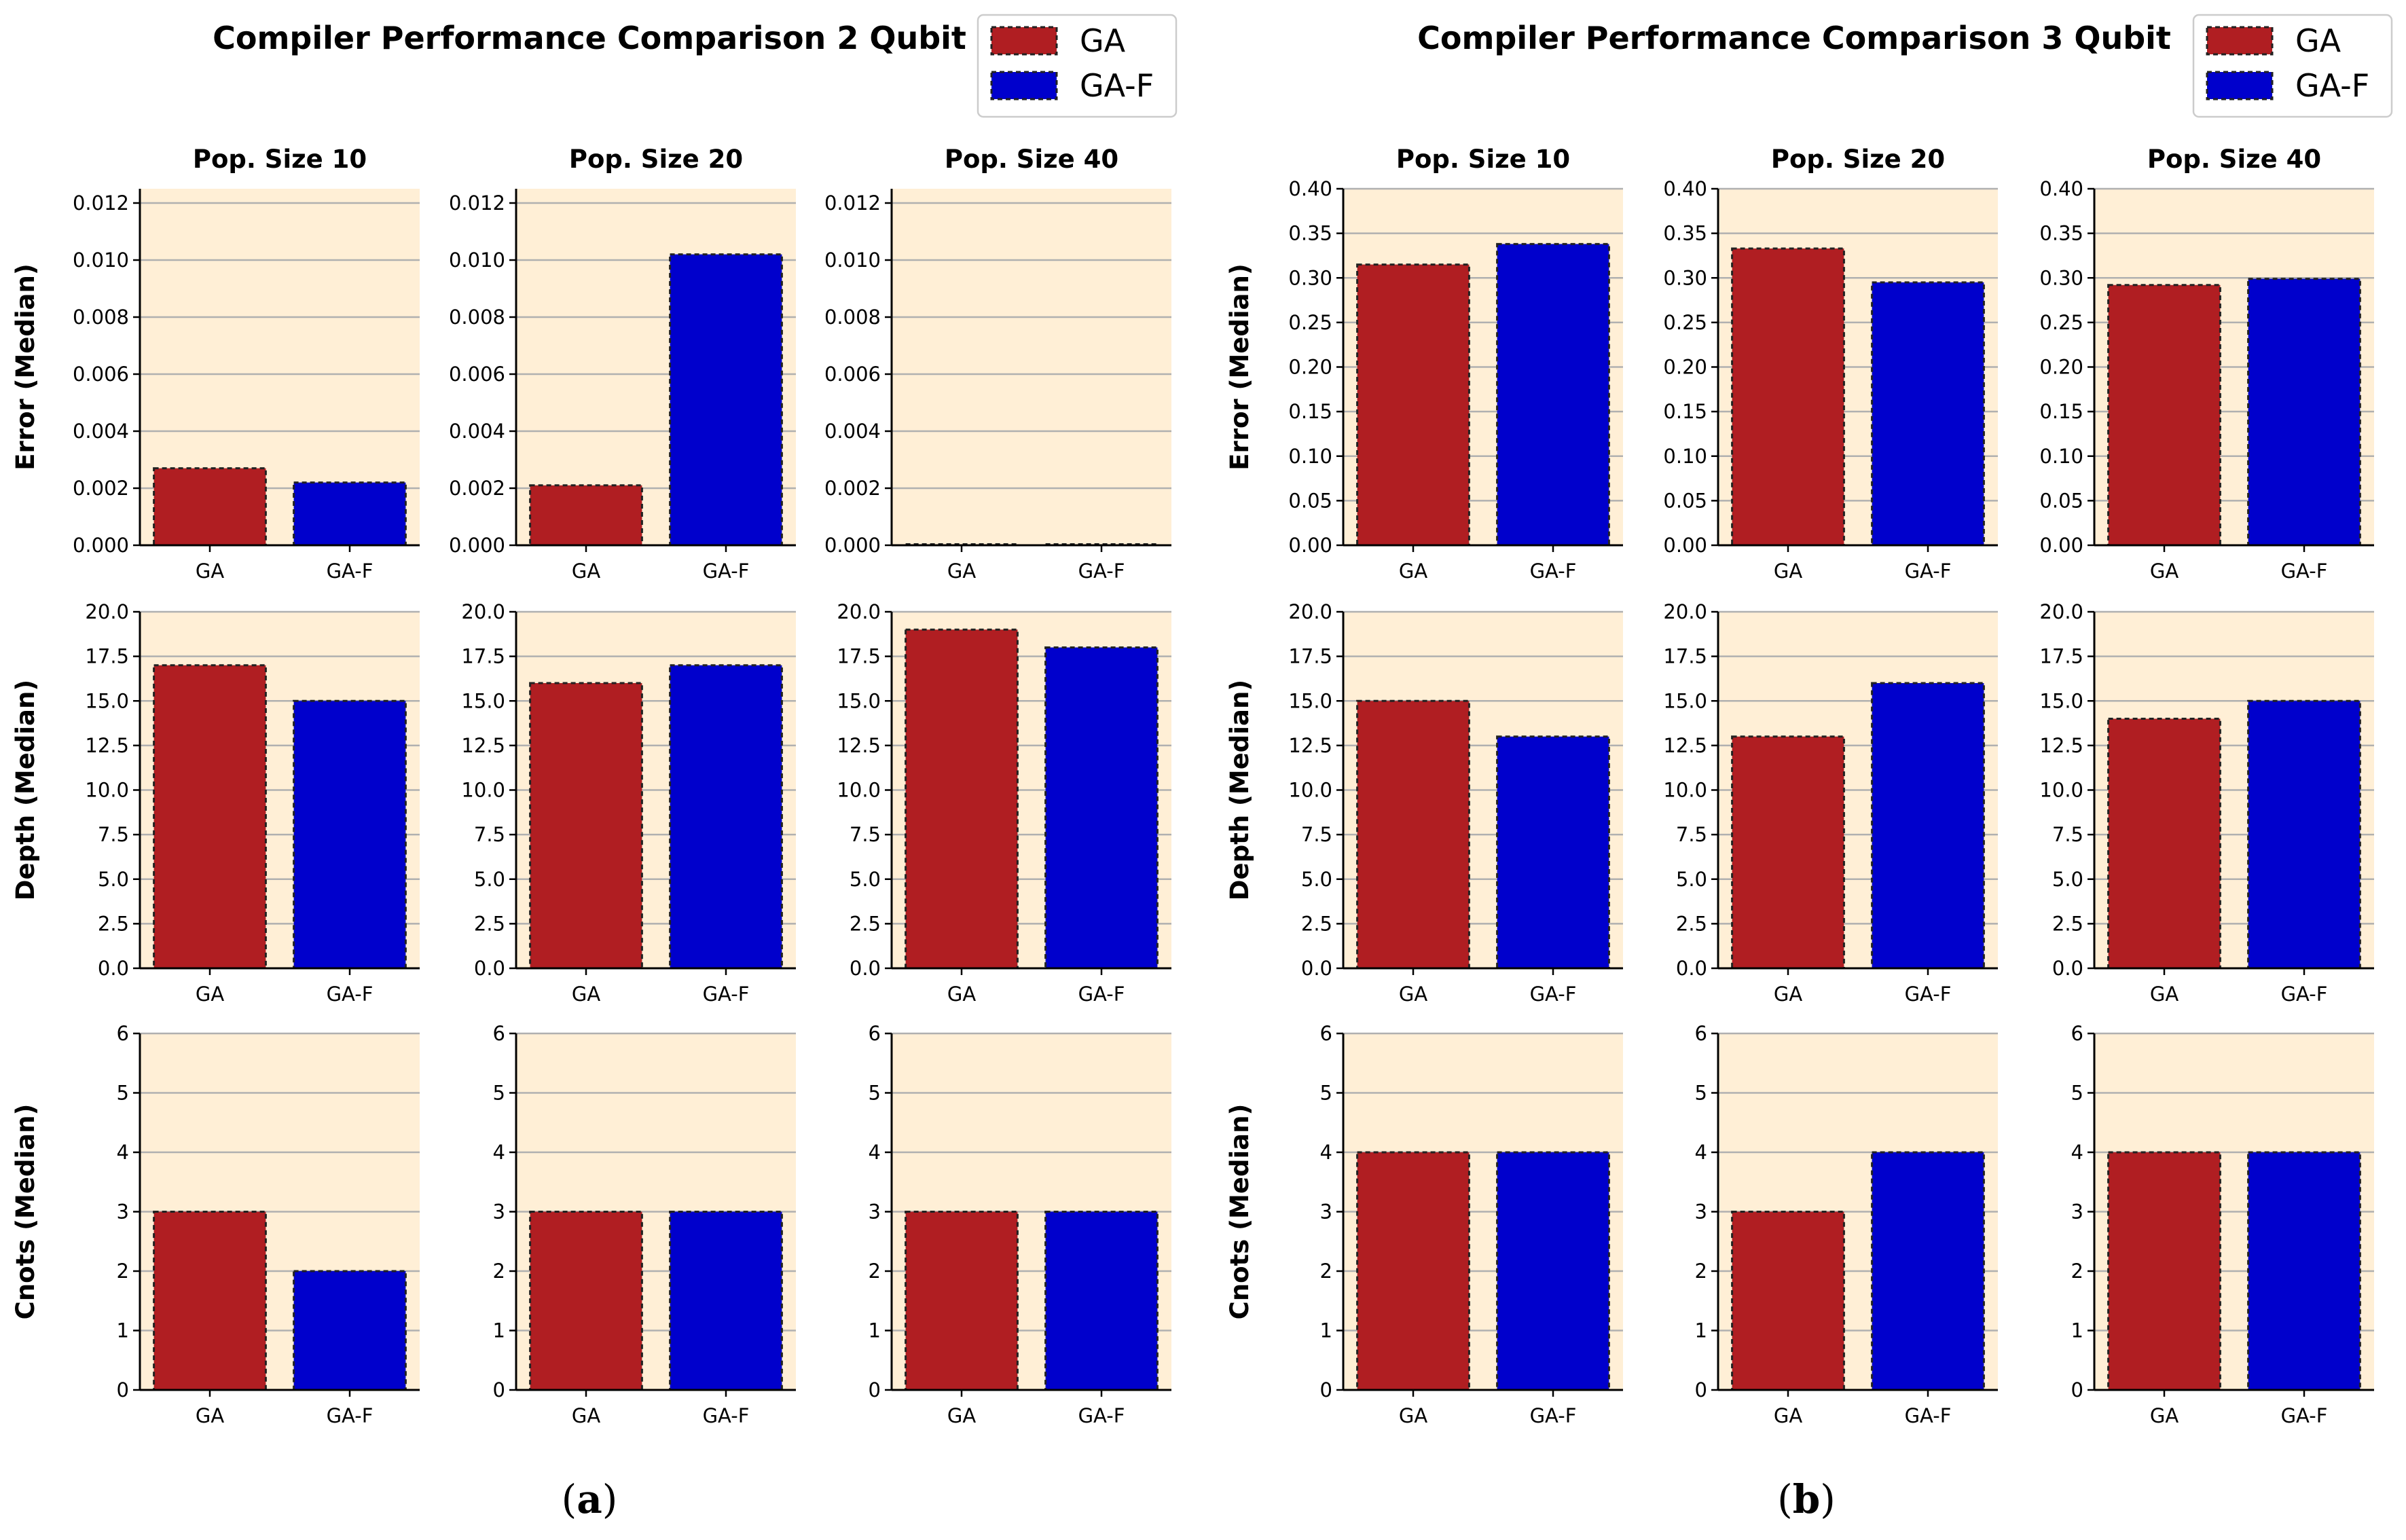  Describe the element at coordinates (477, 545) in the screenshot. I see `y-tick-label: 0.000` at that location.